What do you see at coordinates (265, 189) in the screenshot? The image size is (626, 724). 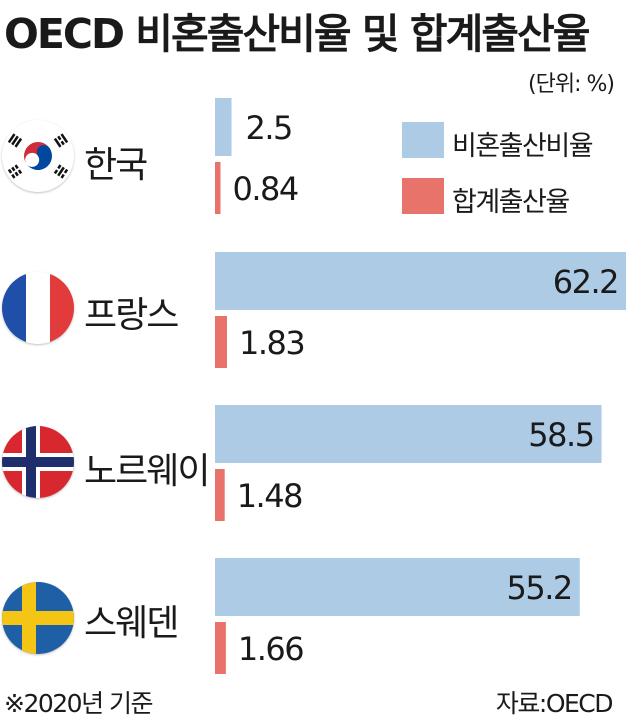 I see `label-fertility-0: 0.84` at bounding box center [265, 189].